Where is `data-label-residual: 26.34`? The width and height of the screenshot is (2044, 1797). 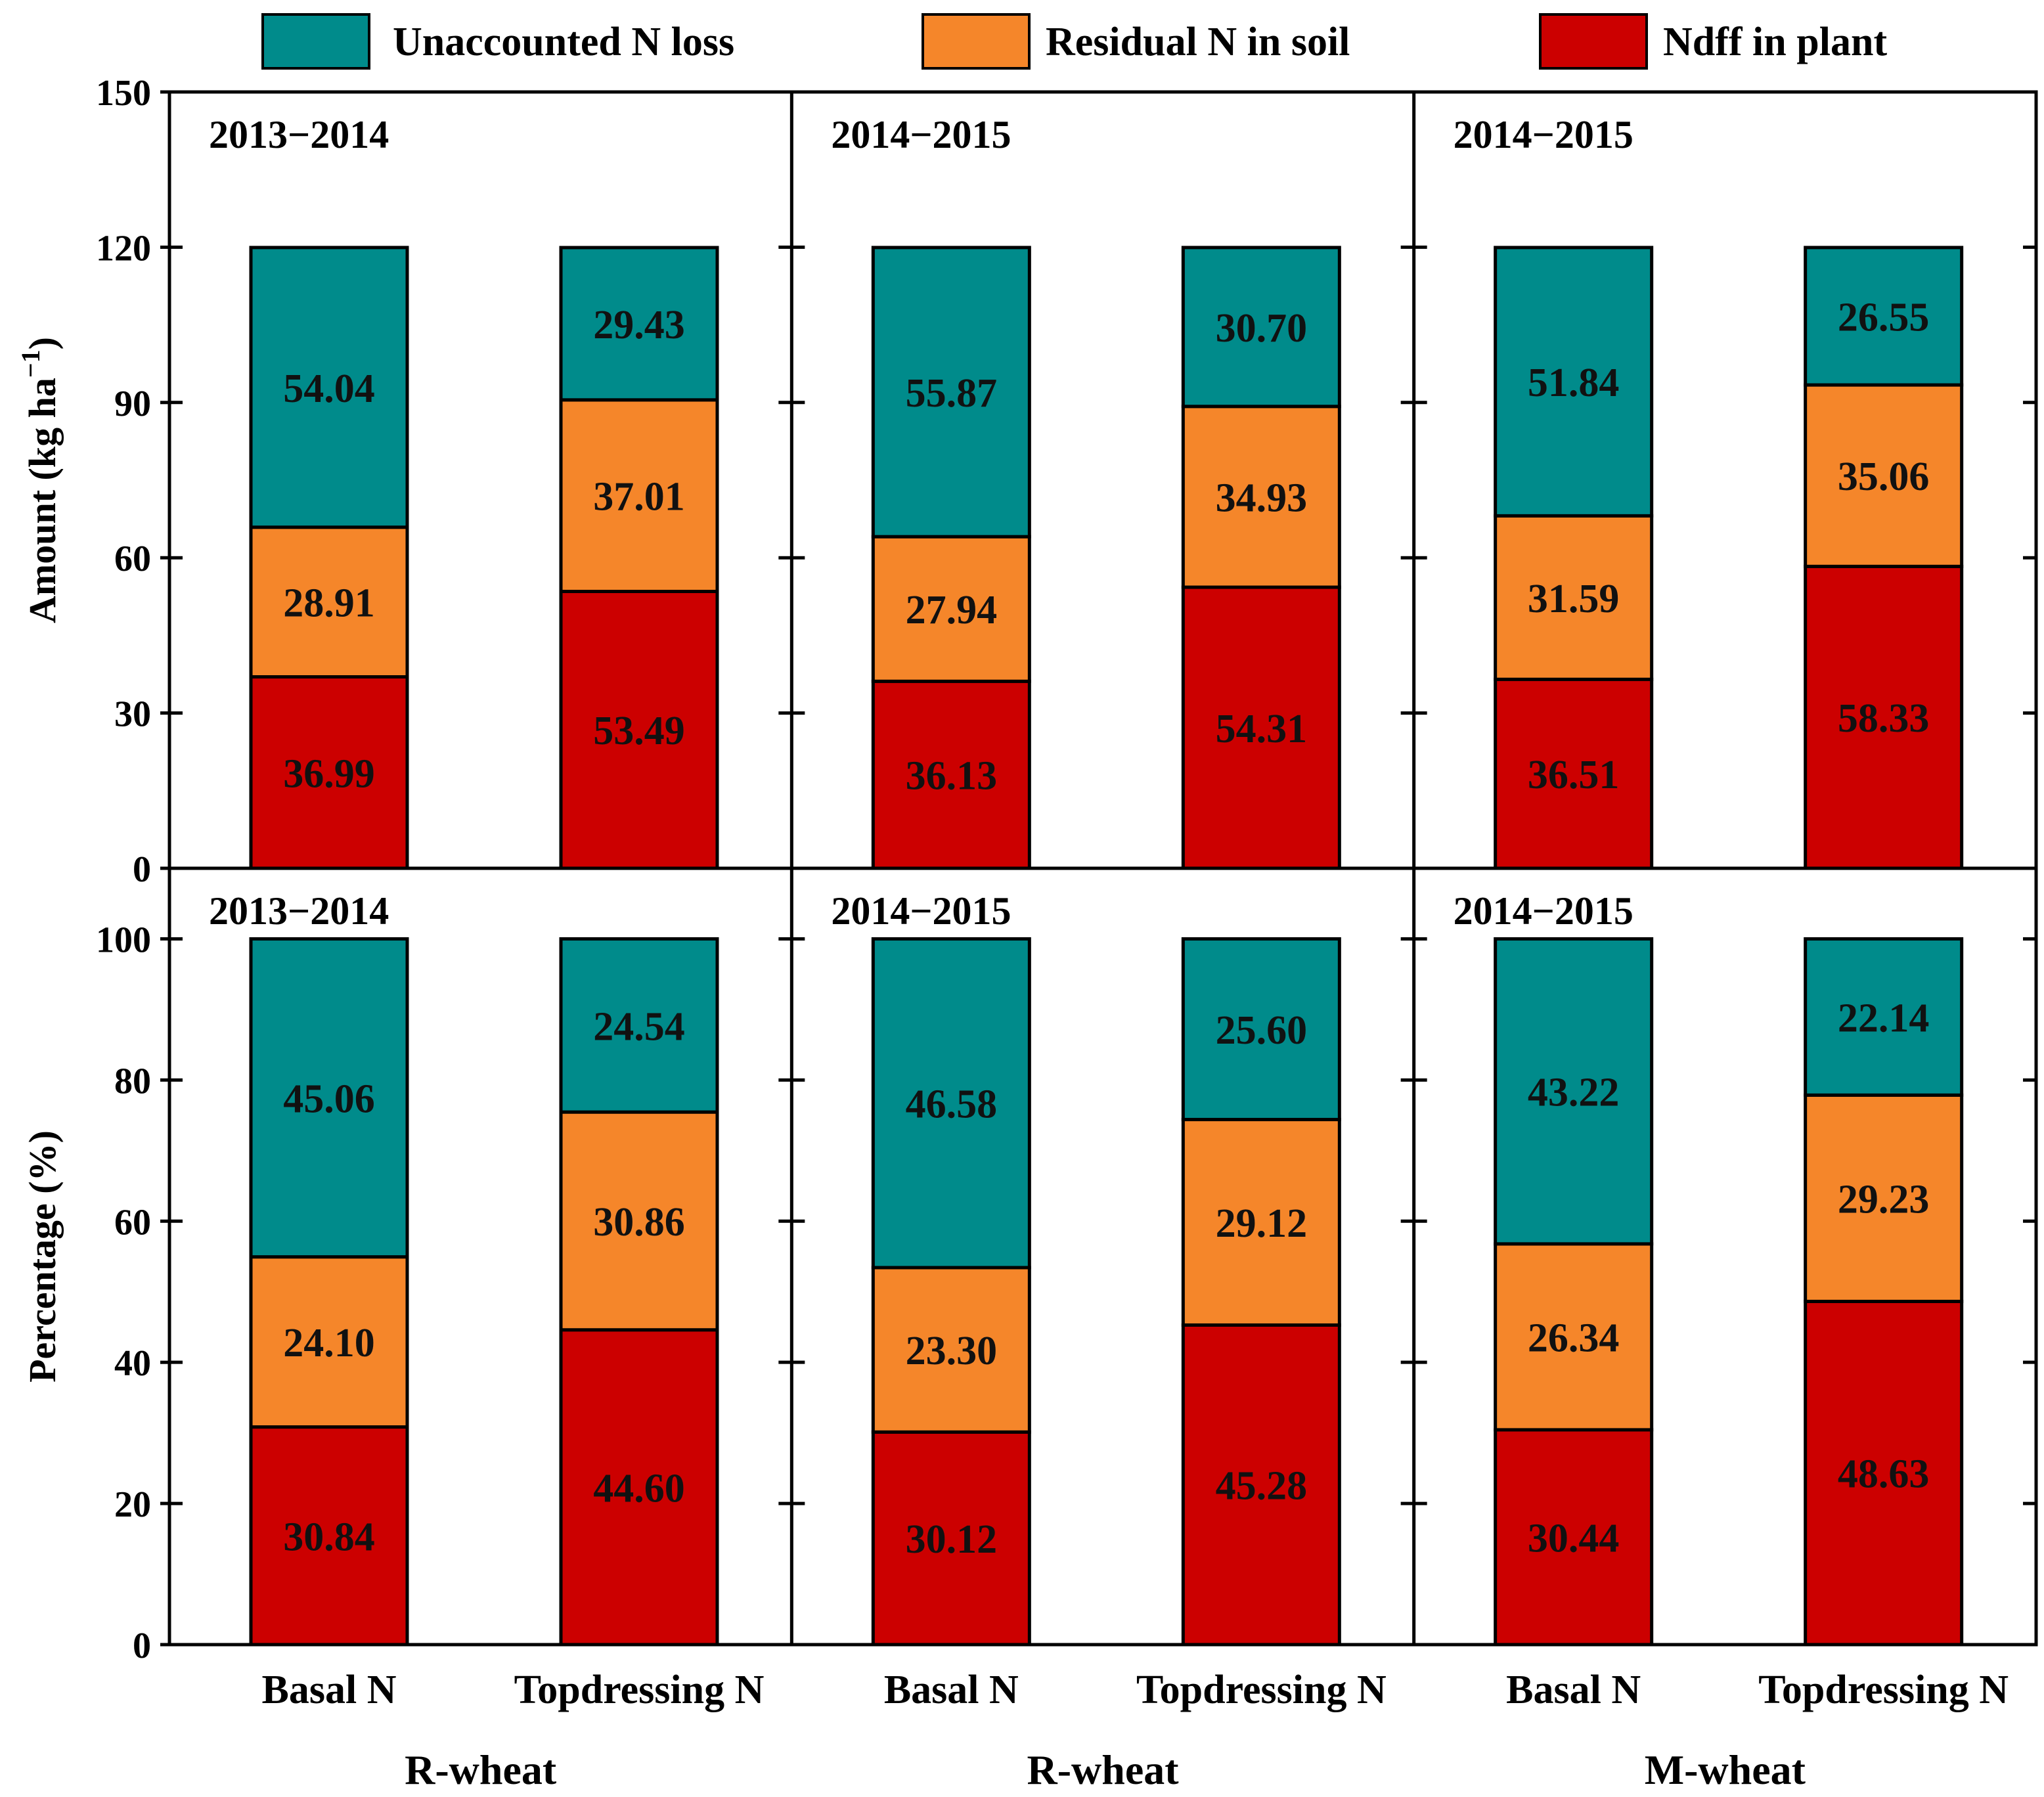
data-label-residual: 26.34 is located at coordinates (1574, 1338).